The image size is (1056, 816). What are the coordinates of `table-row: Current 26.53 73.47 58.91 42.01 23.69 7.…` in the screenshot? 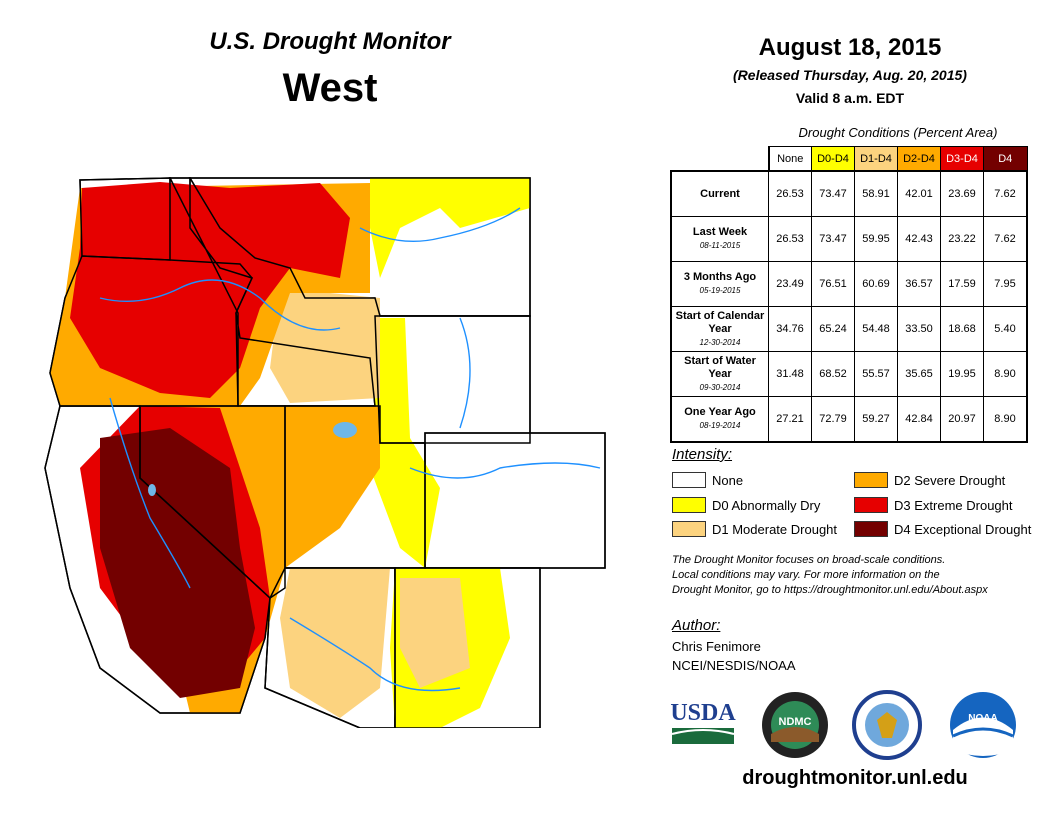 It's located at (849, 193).